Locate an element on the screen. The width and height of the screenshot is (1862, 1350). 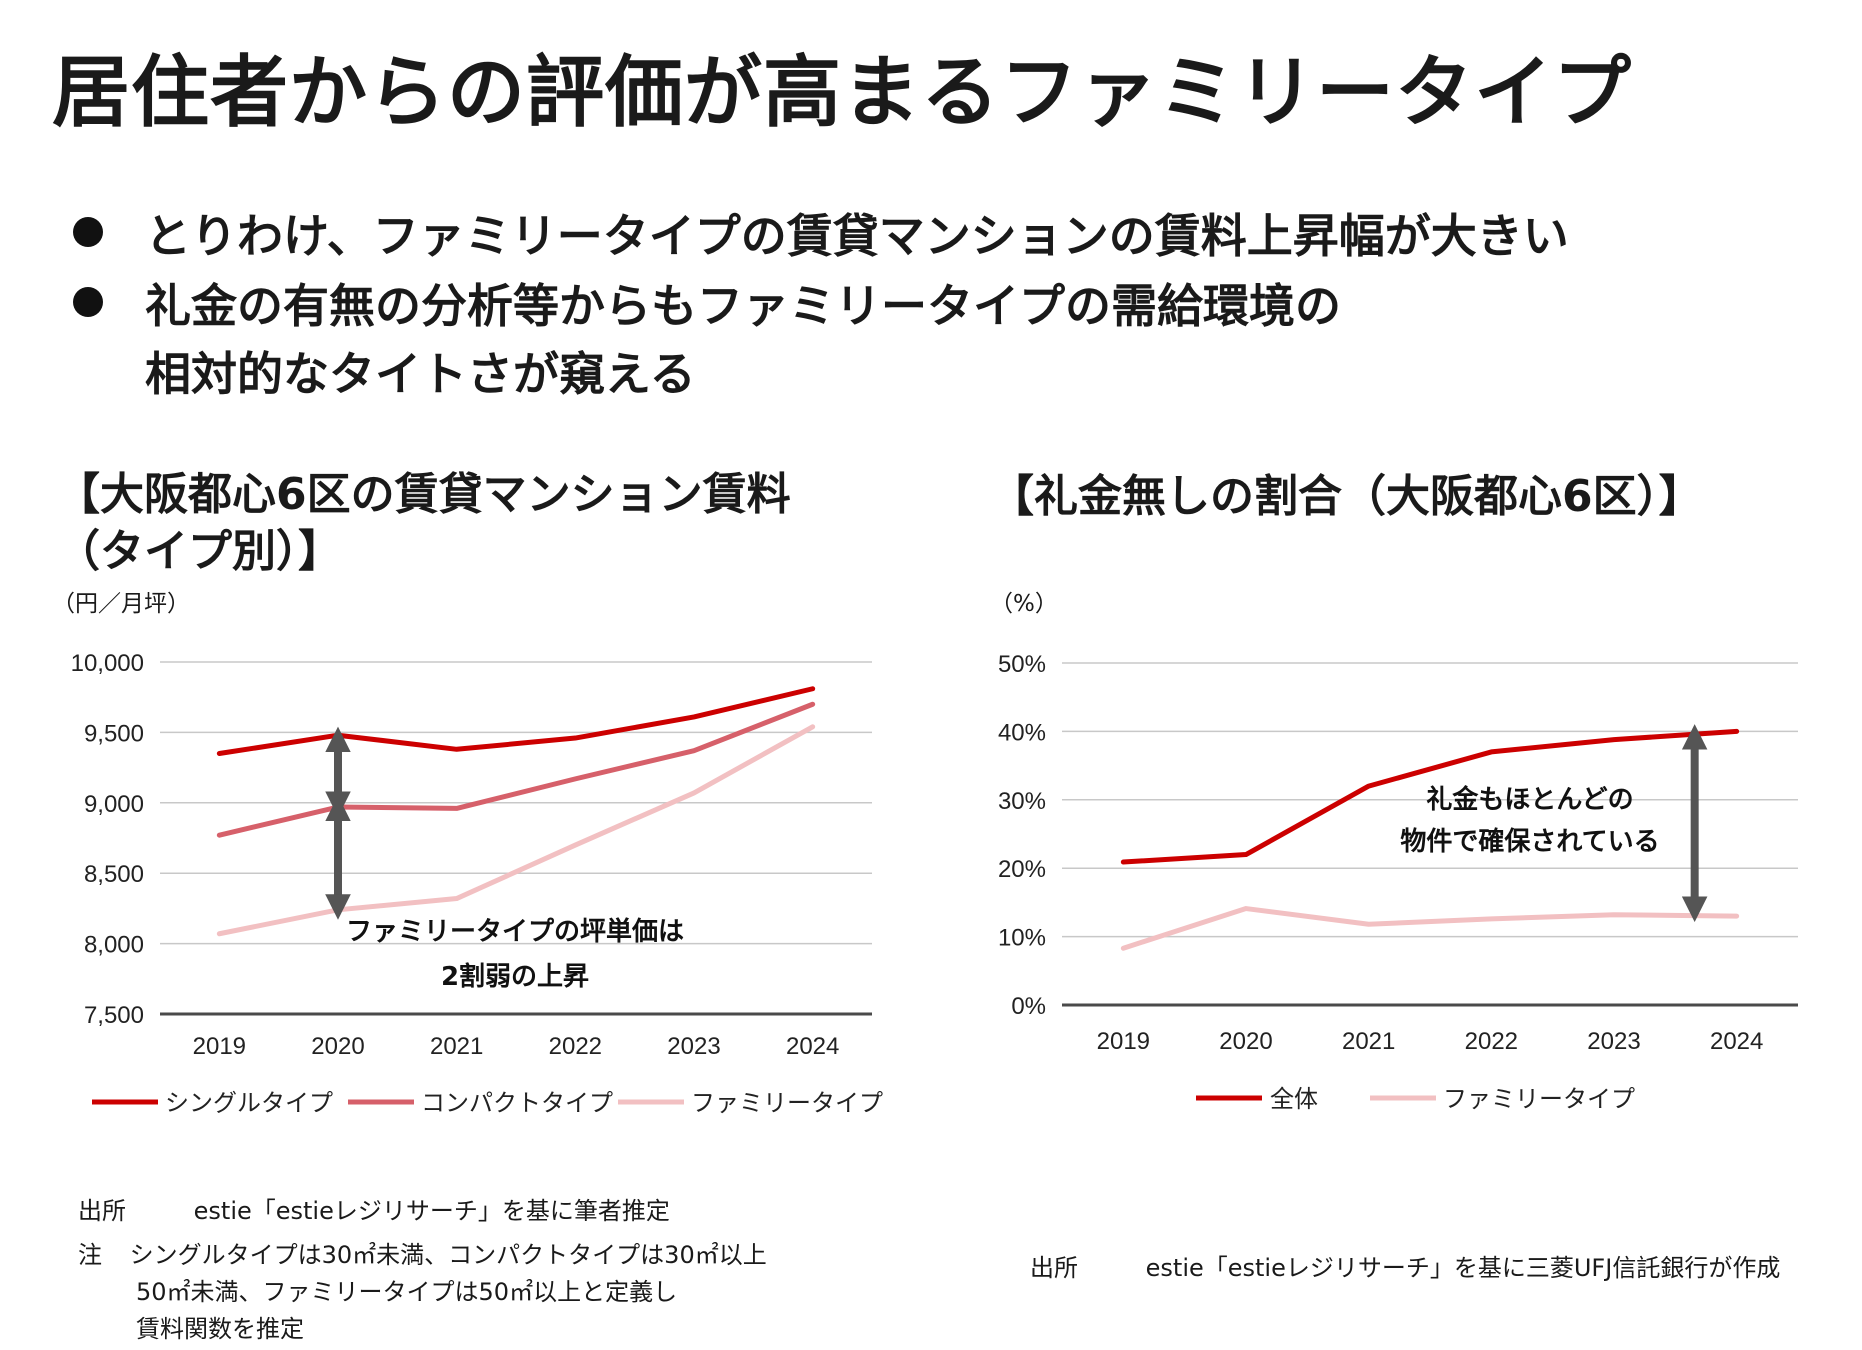
right-source-text: estie「estieレジリサーチ」を基に三菱UFJ信託銀行が作成 is located at coordinates (1463, 1268).